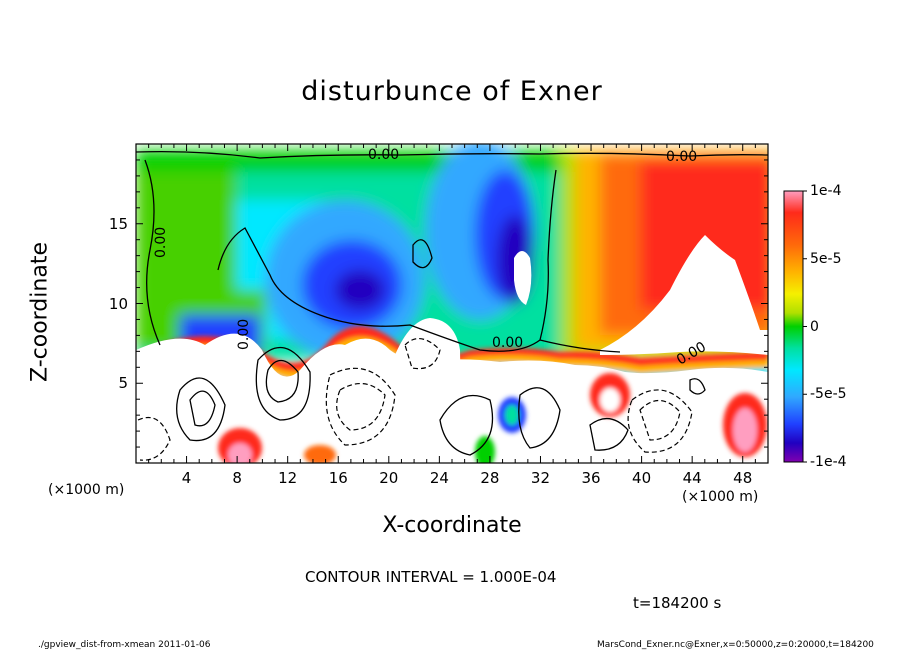  Describe the element at coordinates (793, 326) in the screenshot. I see `colorbar` at that location.